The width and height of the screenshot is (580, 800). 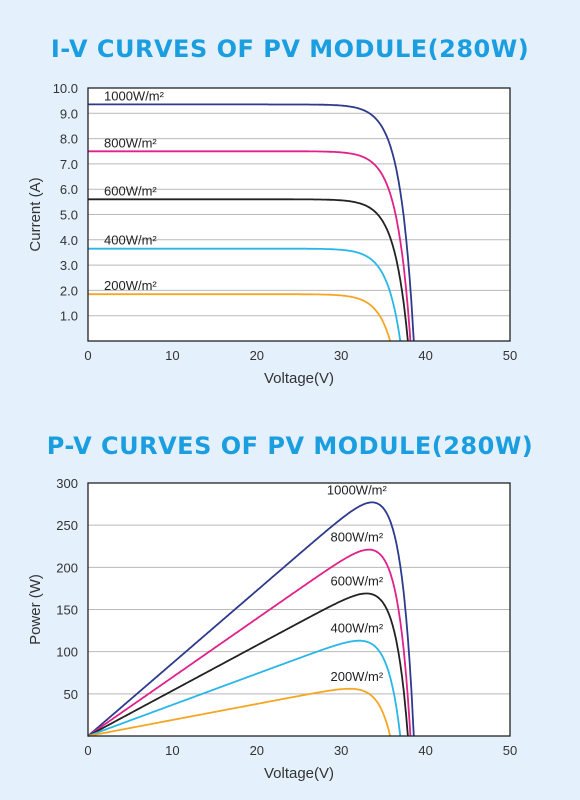 I want to click on y-tick-label: 3.0, so click(x=69, y=265).